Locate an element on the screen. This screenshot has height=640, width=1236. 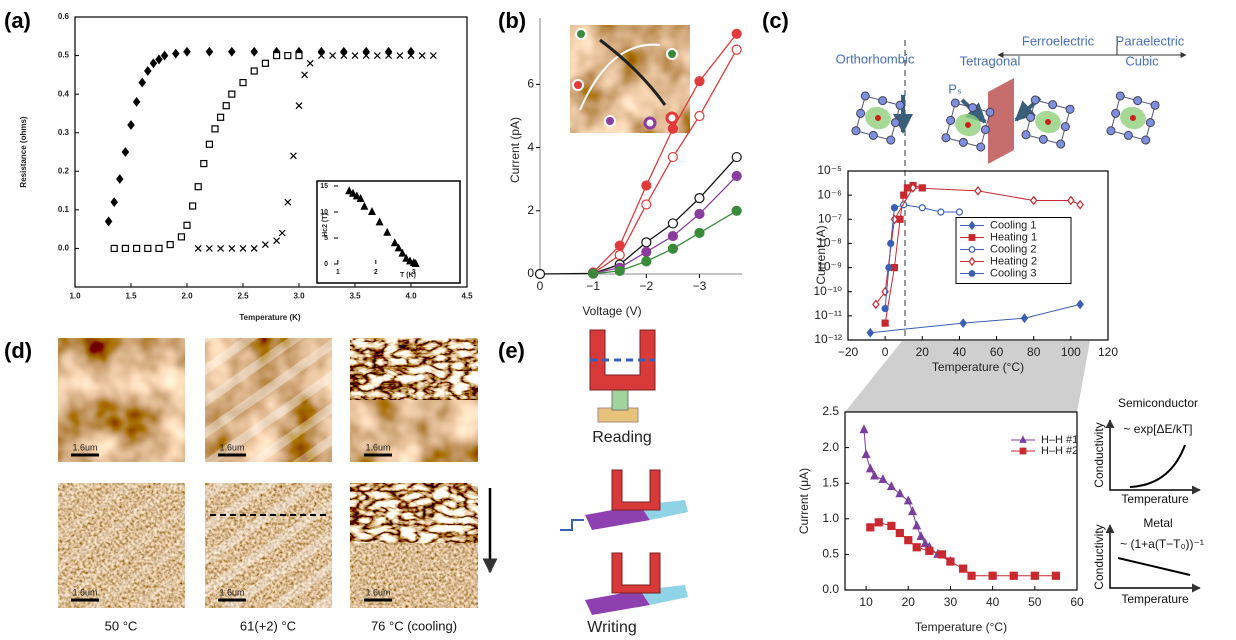
annotation: Orthorhombic is located at coordinates (875, 58).